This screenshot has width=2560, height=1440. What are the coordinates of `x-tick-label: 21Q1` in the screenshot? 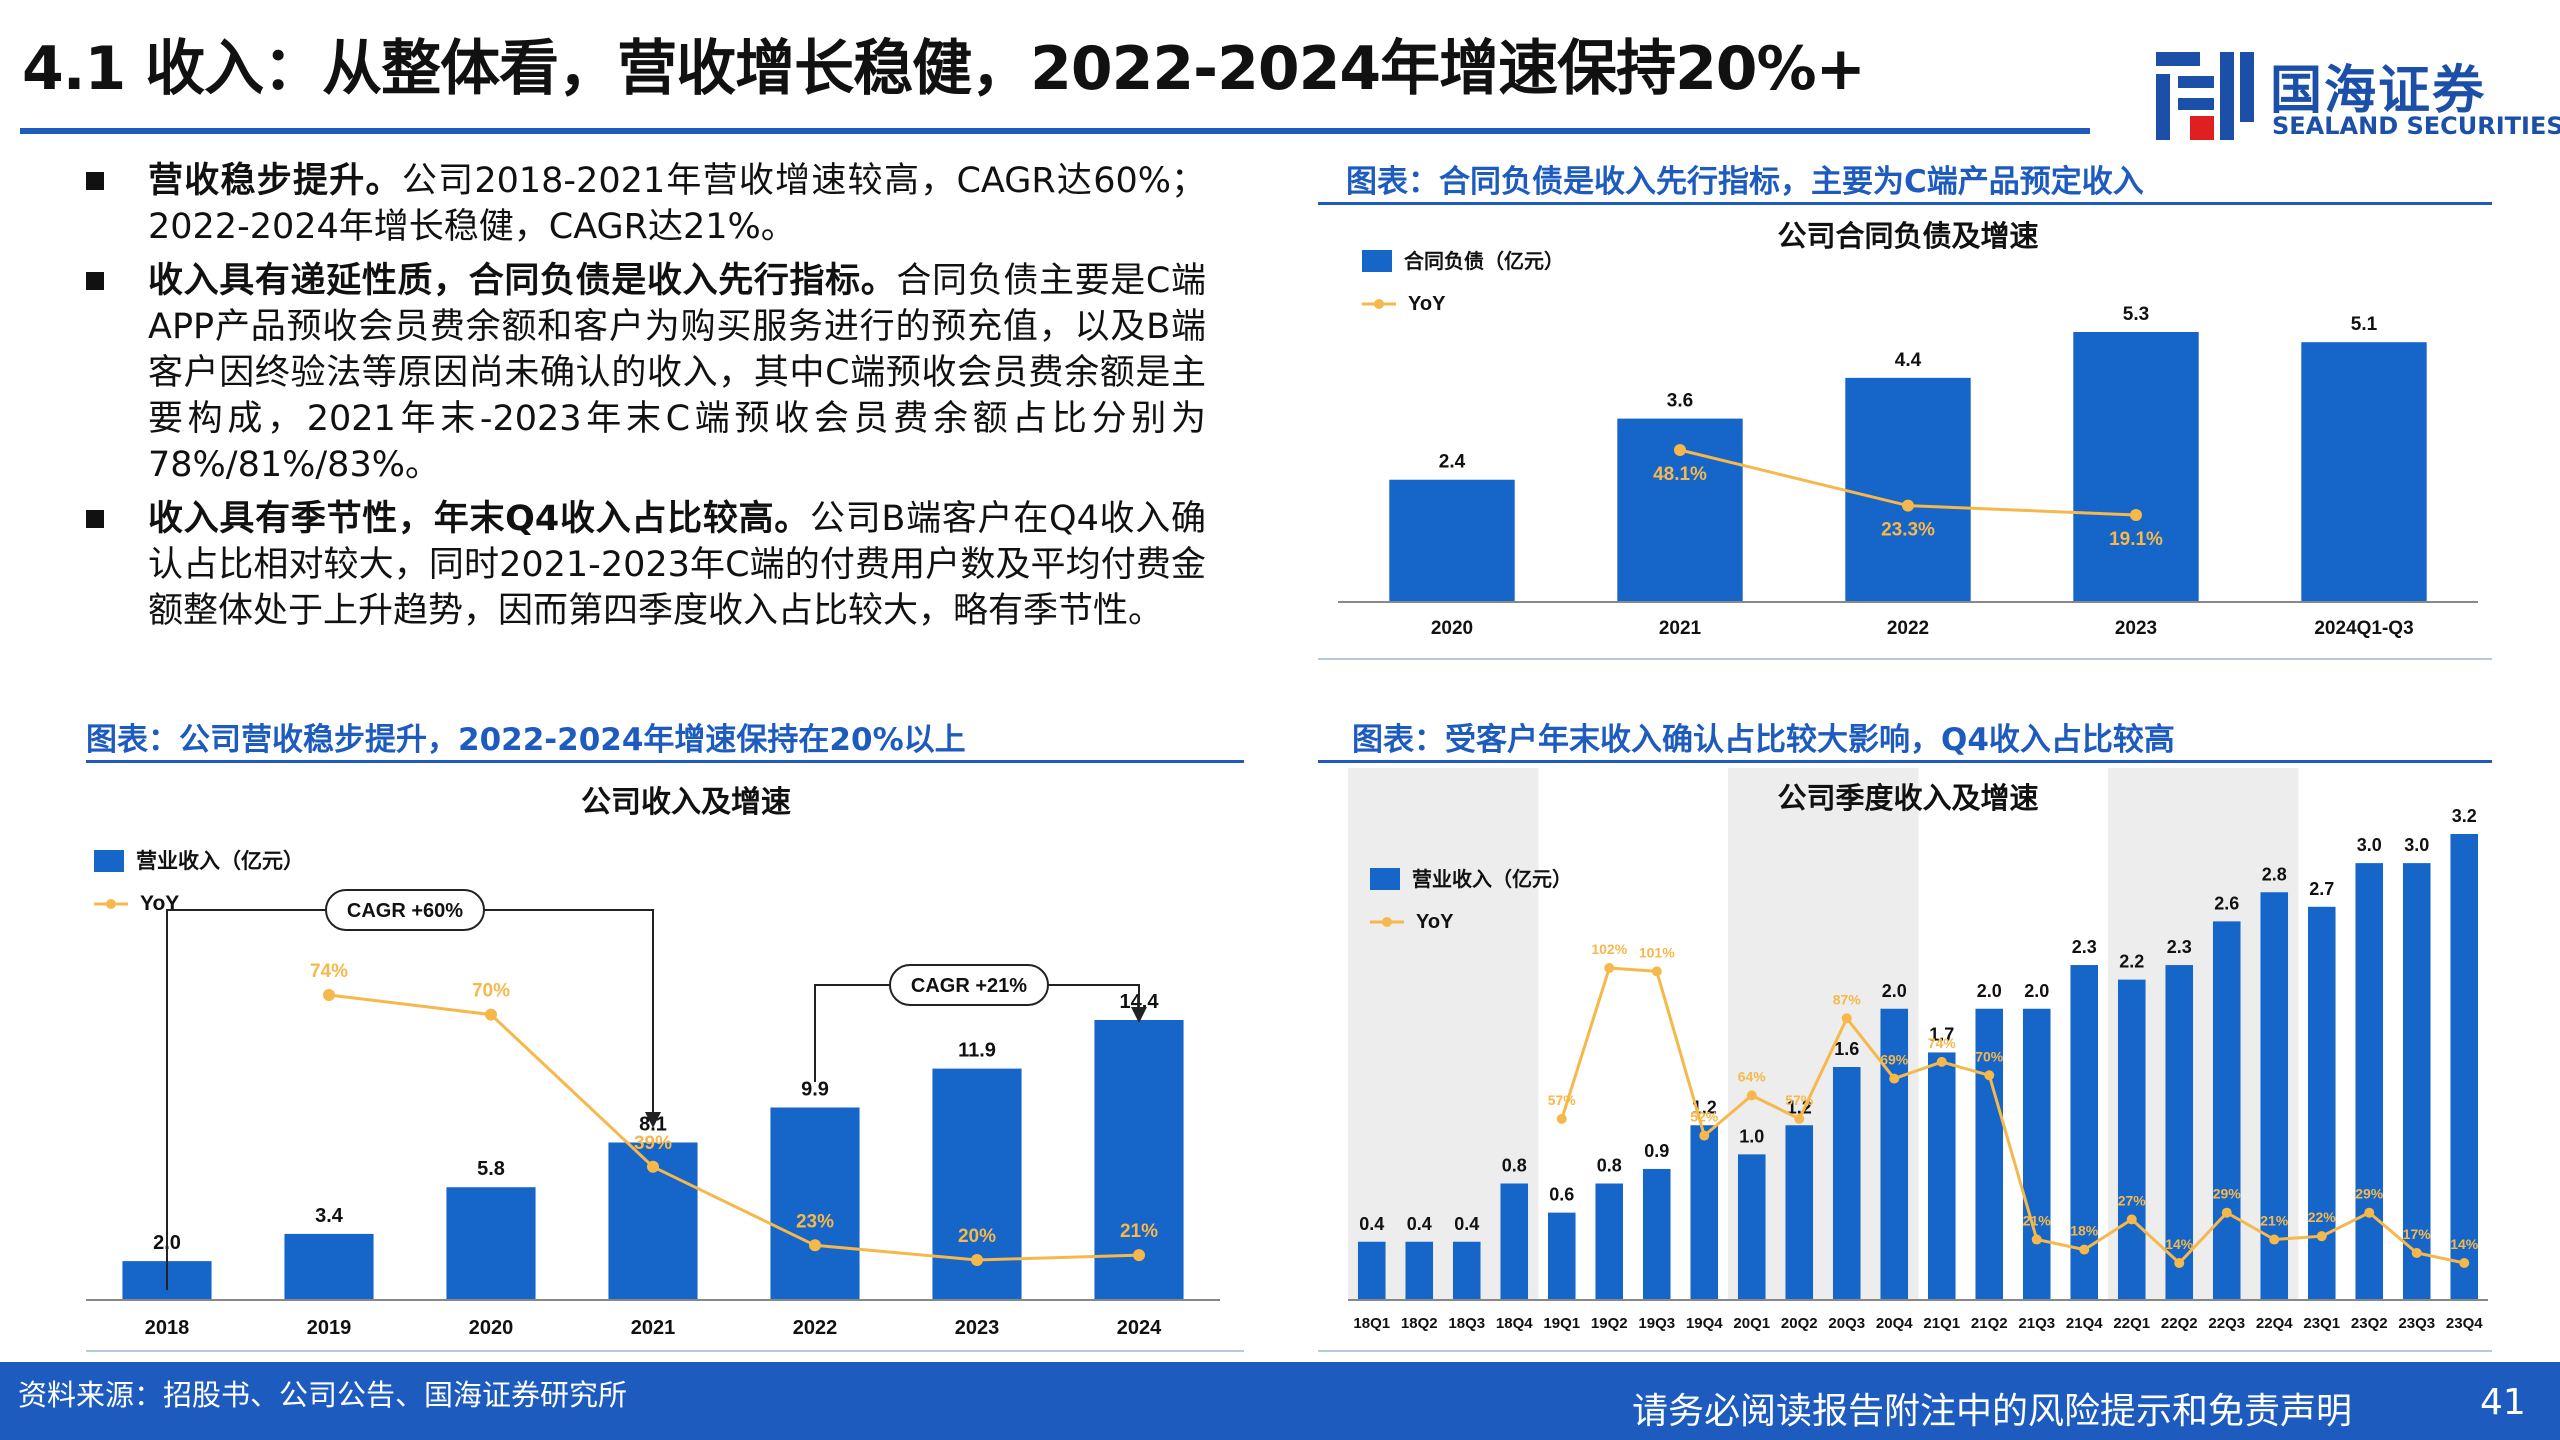 It's located at (1941, 1323).